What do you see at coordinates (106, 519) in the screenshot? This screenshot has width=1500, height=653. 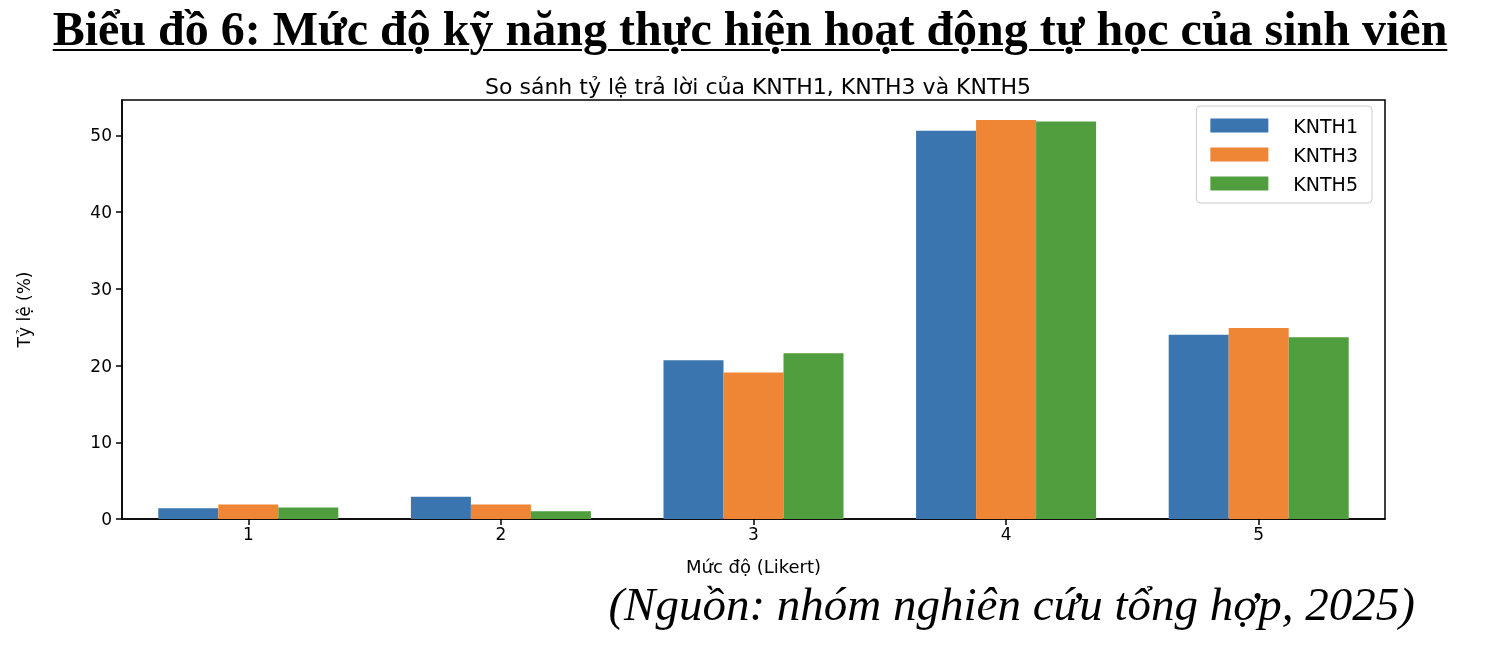 I see `y-tick-label: 0` at bounding box center [106, 519].